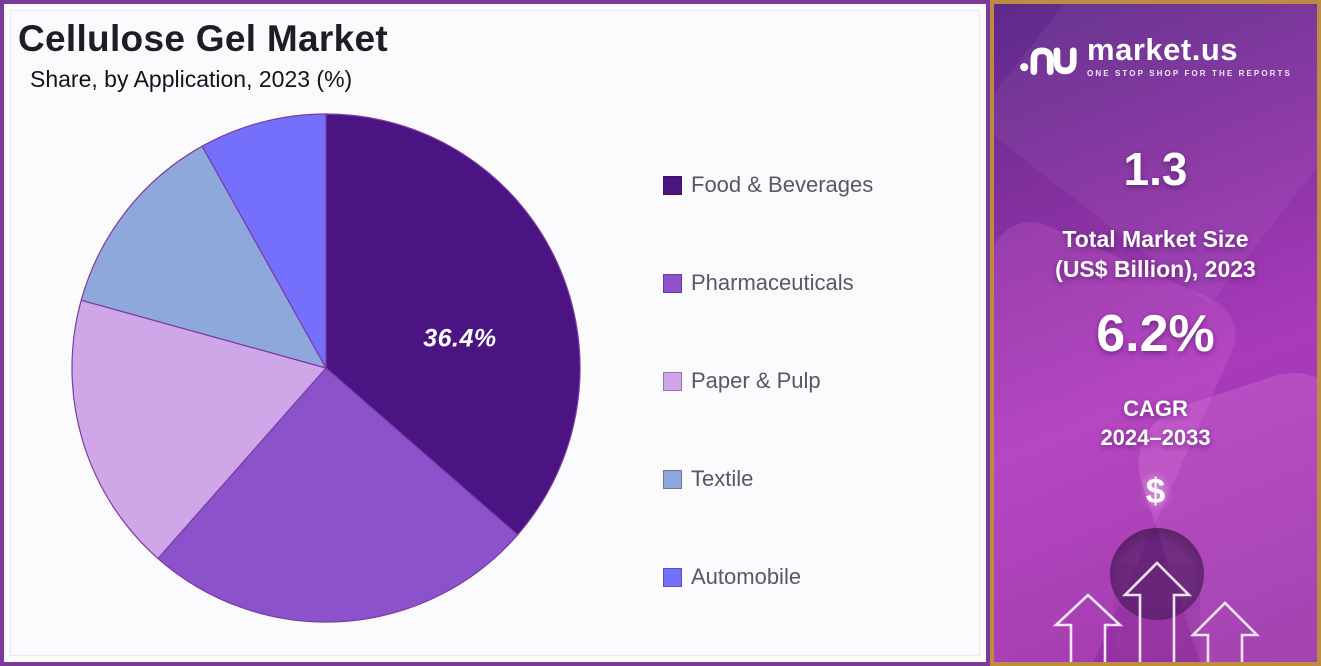 The height and width of the screenshot is (666, 1321). Describe the element at coordinates (1155, 169) in the screenshot. I see `market-size-value: 1.3` at that location.